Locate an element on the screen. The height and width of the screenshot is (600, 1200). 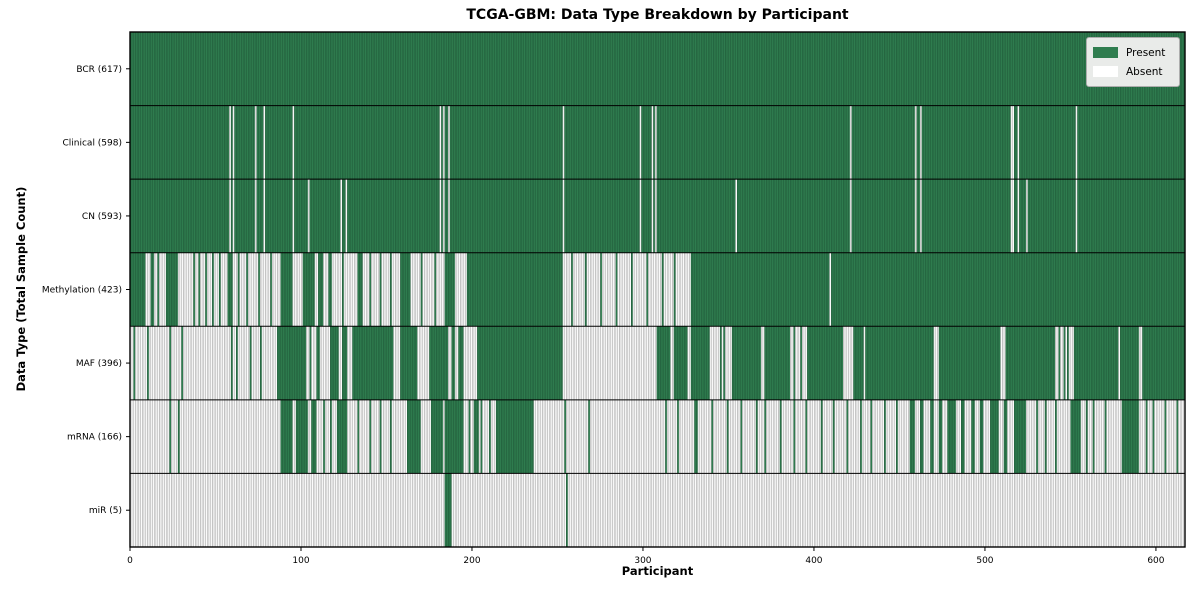
x-tick-label: 500 is located at coordinates (984, 561).